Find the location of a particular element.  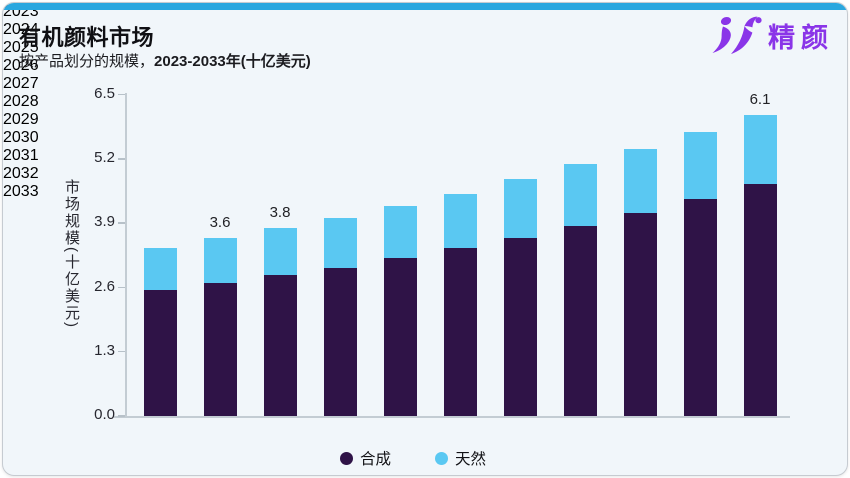

legend-dot-合成 is located at coordinates (346, 458).